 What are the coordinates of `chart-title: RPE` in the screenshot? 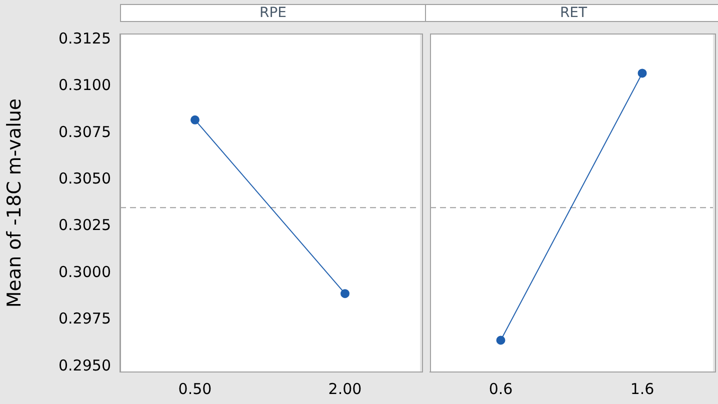 It's located at (273, 13).